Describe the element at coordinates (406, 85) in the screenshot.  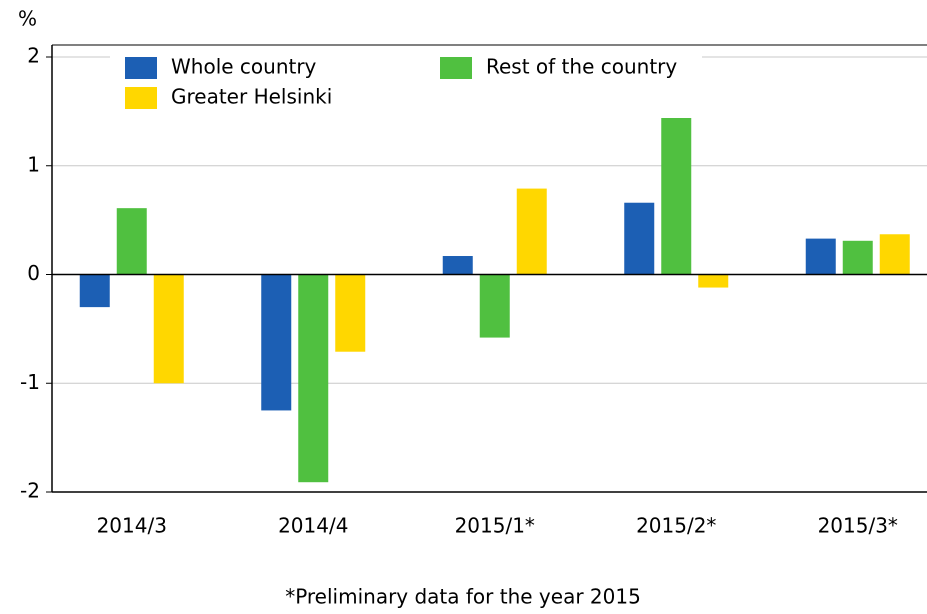
I see `legend-box` at that location.